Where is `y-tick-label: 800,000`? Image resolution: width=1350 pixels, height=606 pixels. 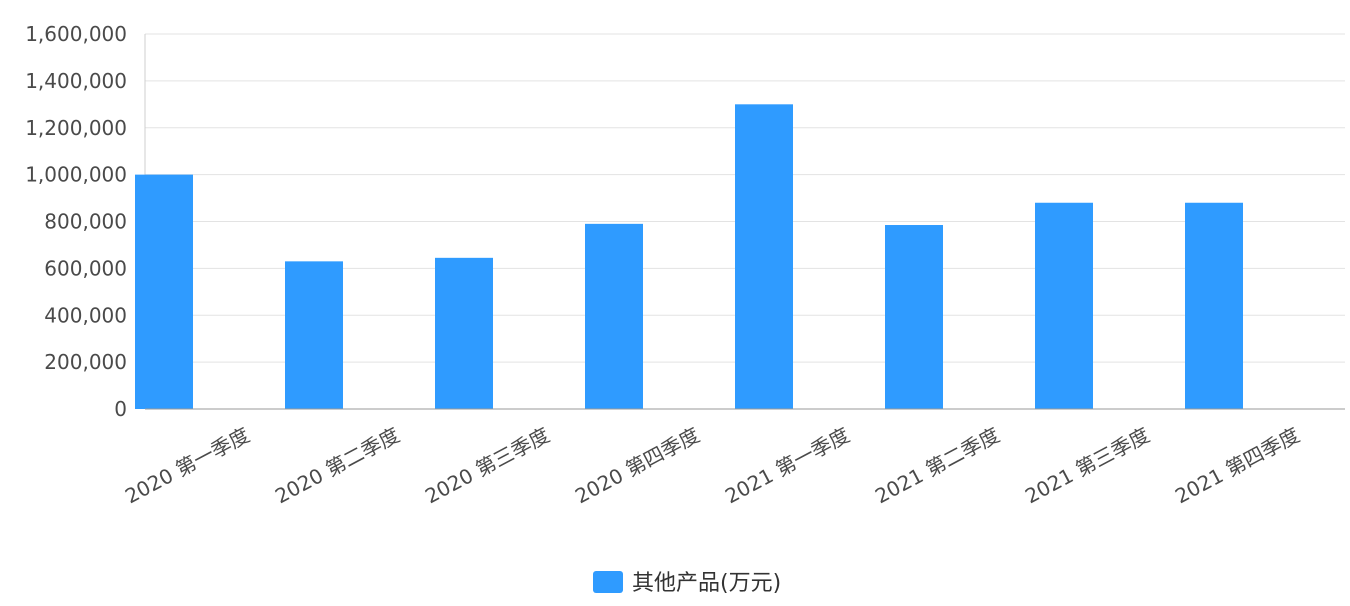
y-tick-label: 800,000 is located at coordinates (85, 222).